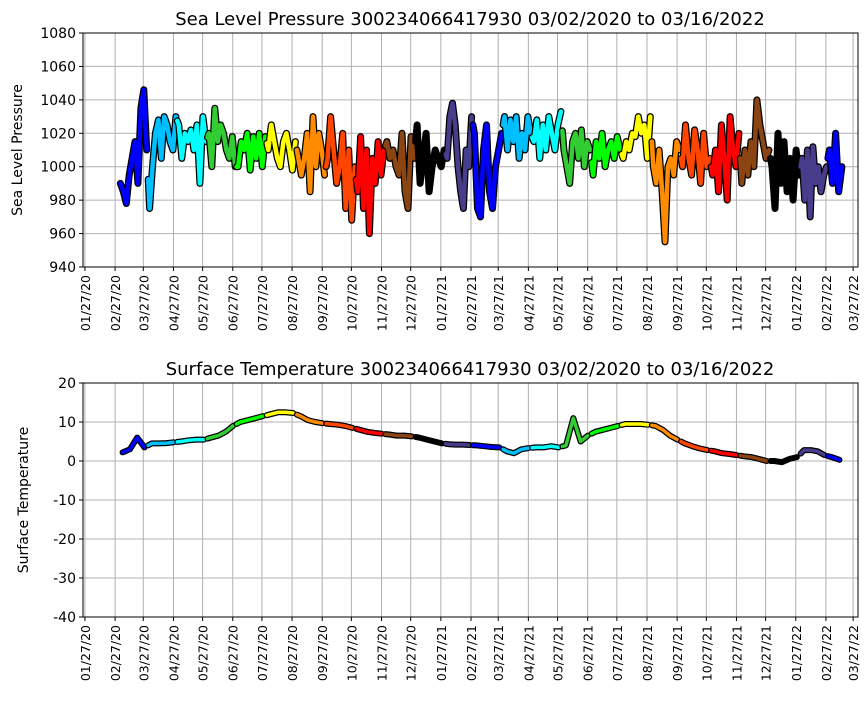 This screenshot has width=867, height=704. Describe the element at coordinates (24, 500) in the screenshot. I see `temperature-y-axis-label: Surface Temperature` at that location.